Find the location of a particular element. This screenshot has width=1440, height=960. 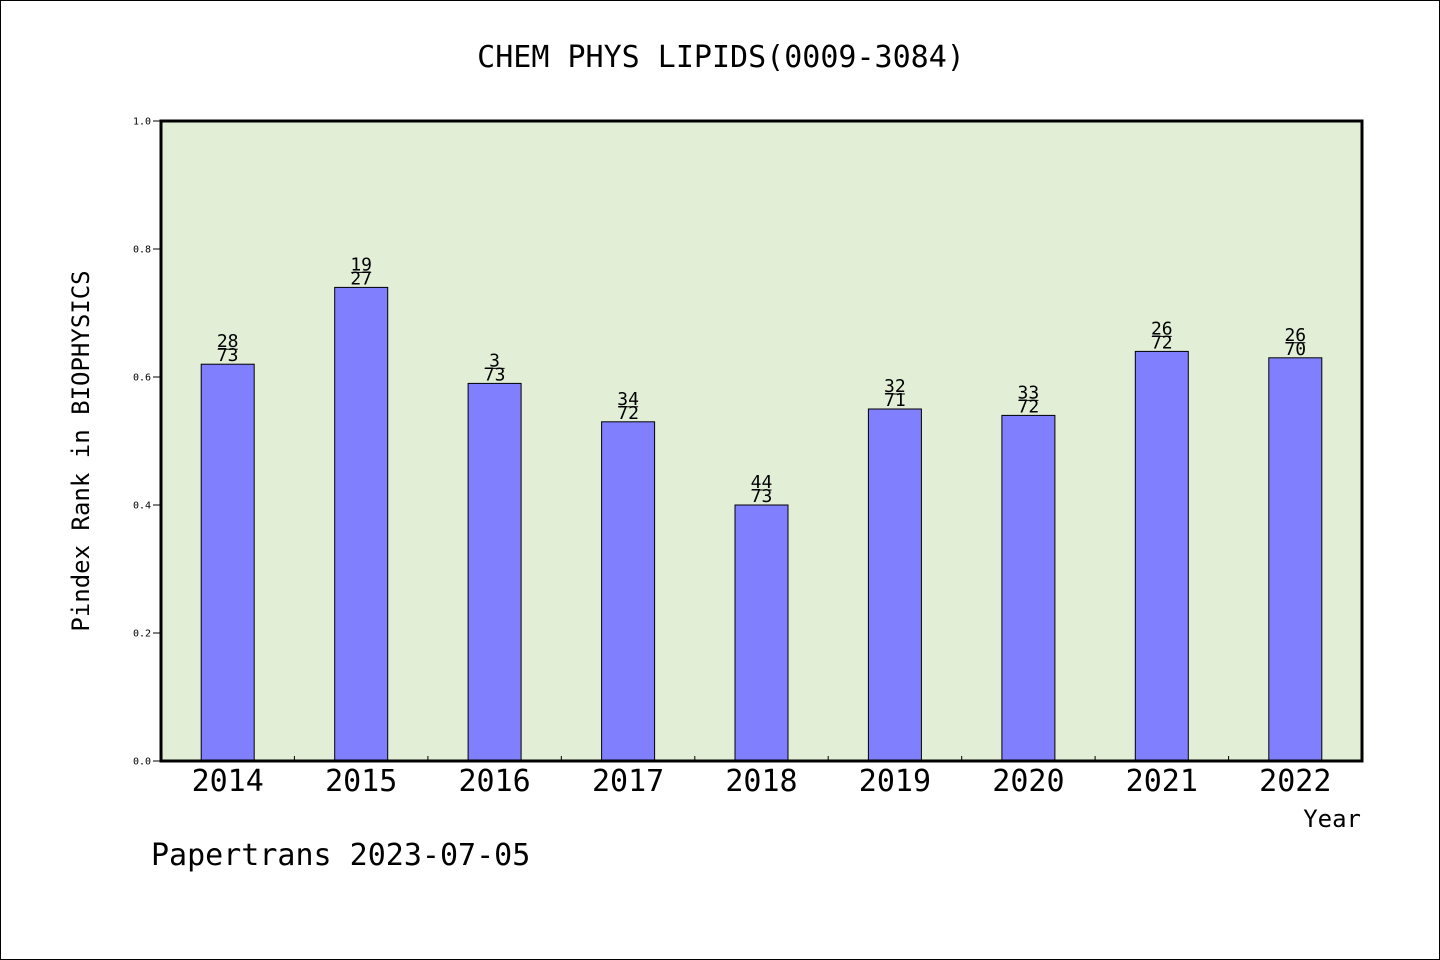

x-tick-label-2020: 2020 is located at coordinates (1028, 781).